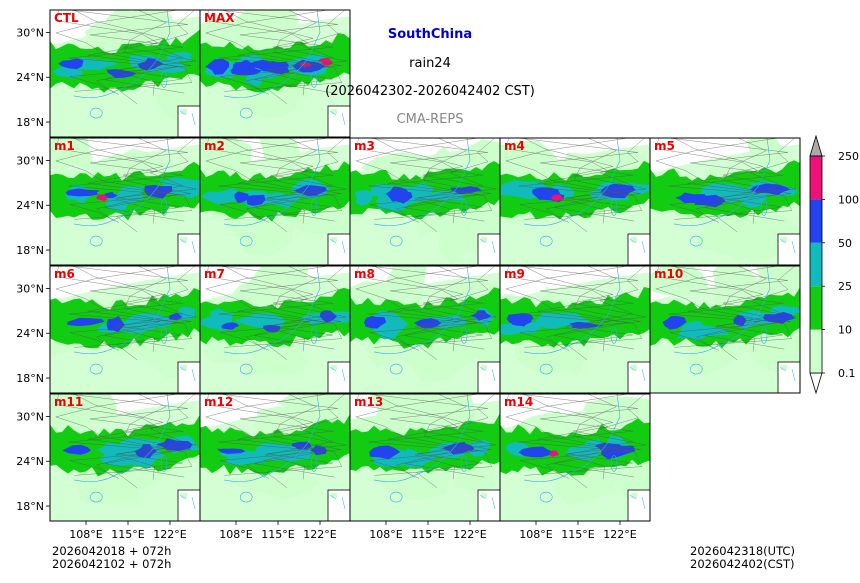 Image resolution: width=860 pixels, height=583 pixels. I want to click on panel-label: m6, so click(64, 274).